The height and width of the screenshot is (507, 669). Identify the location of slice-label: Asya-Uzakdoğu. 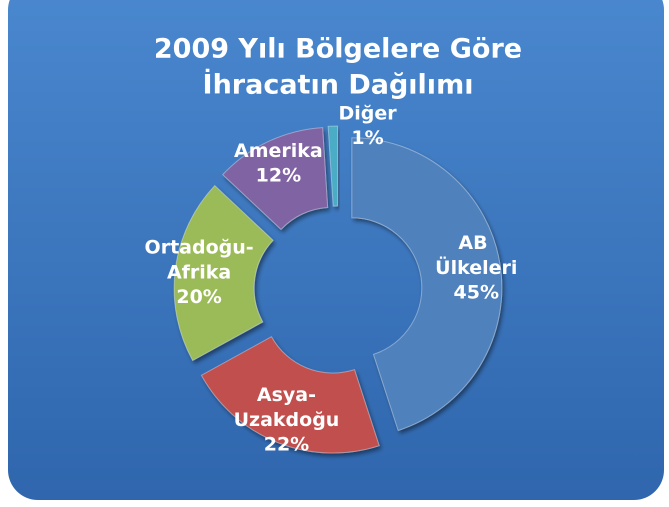
(287, 407).